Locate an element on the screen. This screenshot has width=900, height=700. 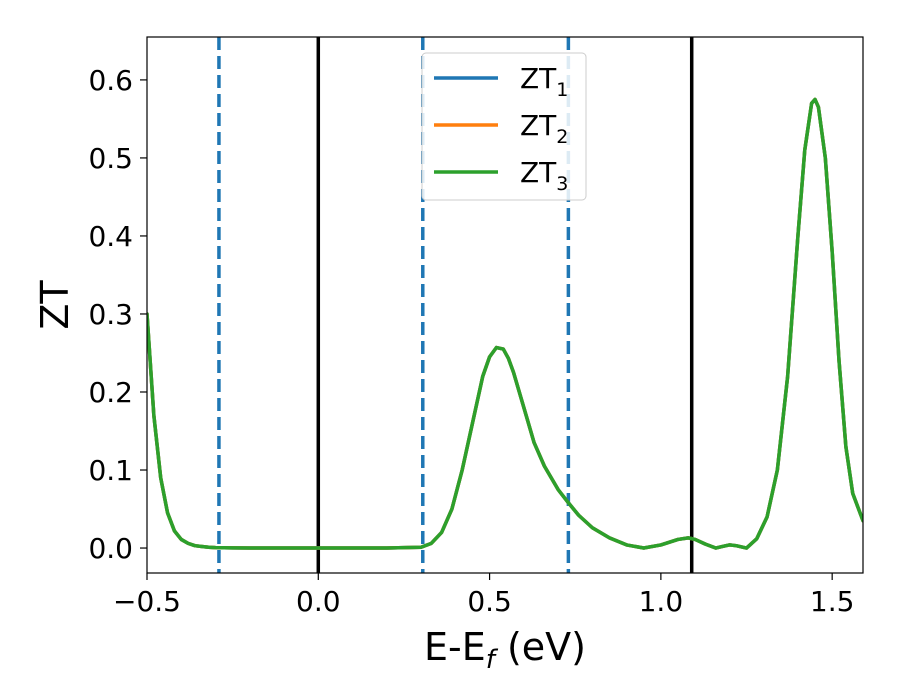
x-tick-label: 1.0 is located at coordinates (661, 601).